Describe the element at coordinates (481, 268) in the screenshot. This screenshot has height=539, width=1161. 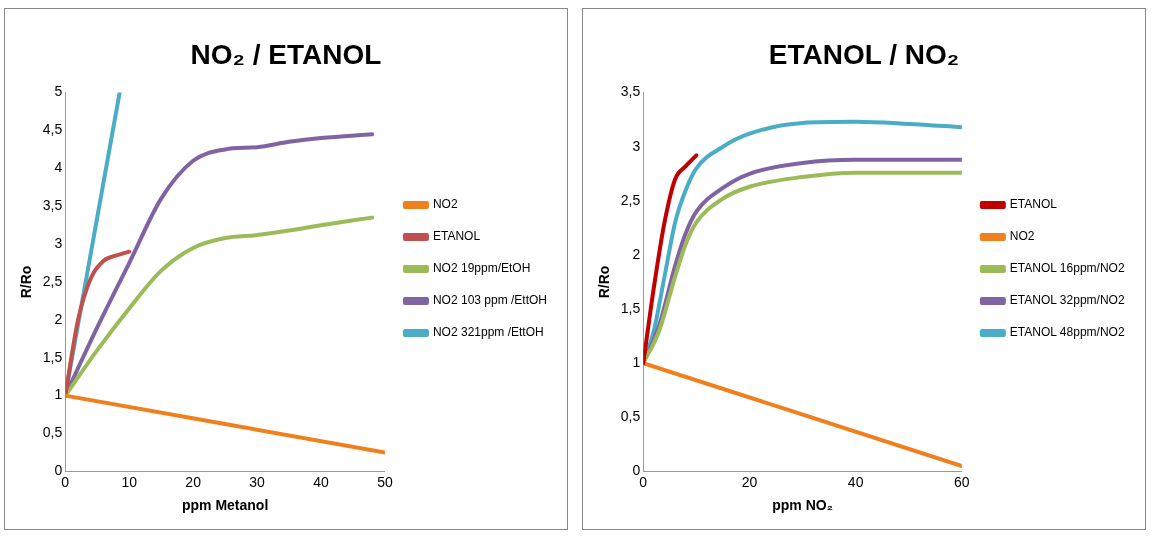
I see `legend-label: NO2 19ppm/EtOH` at that location.